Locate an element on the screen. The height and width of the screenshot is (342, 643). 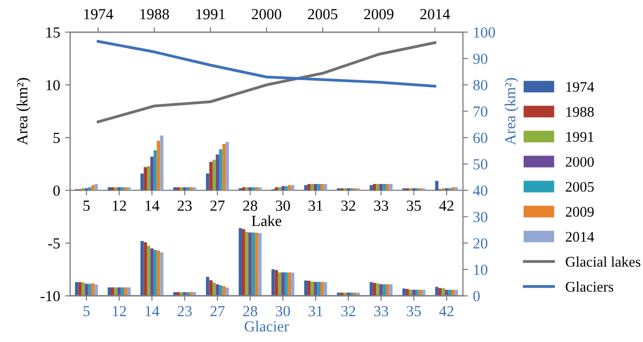
y-tick-label: 5 is located at coordinates (57, 138).